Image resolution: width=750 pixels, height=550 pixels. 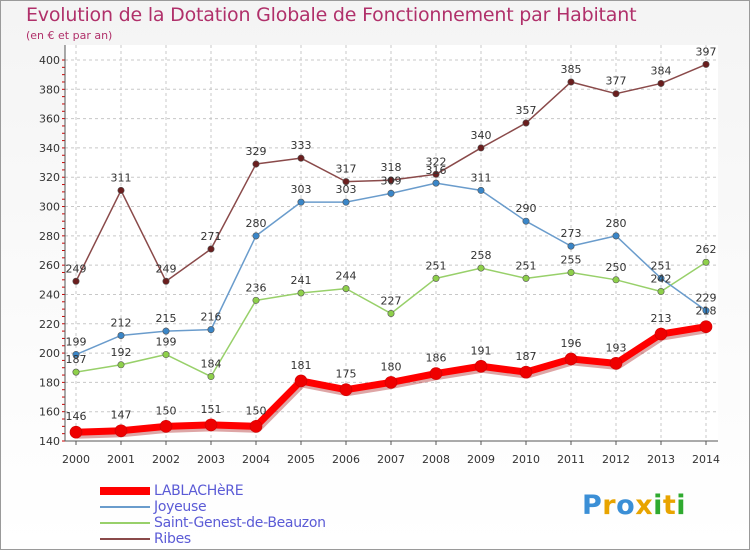 I want to click on data-label-lablach-re: 191, so click(x=481, y=350).